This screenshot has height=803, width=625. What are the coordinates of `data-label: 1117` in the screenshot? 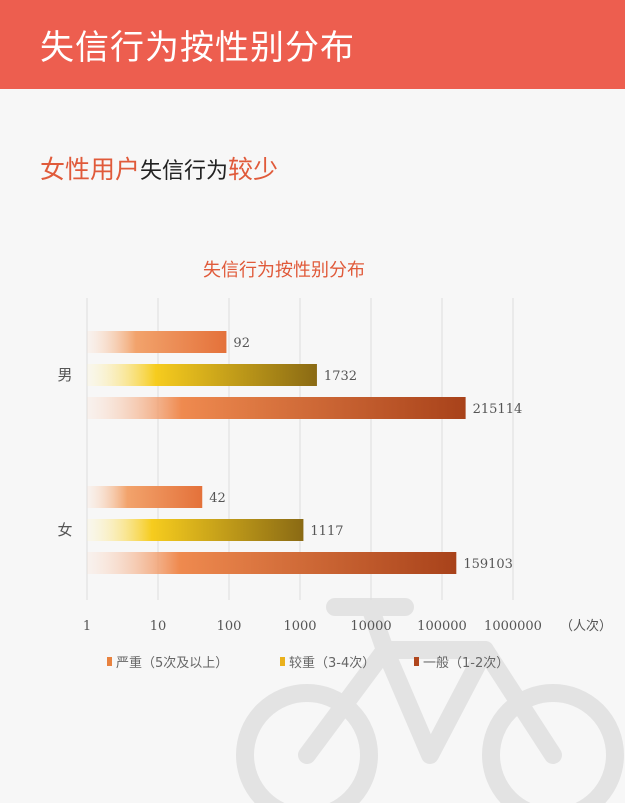 It's located at (326, 531).